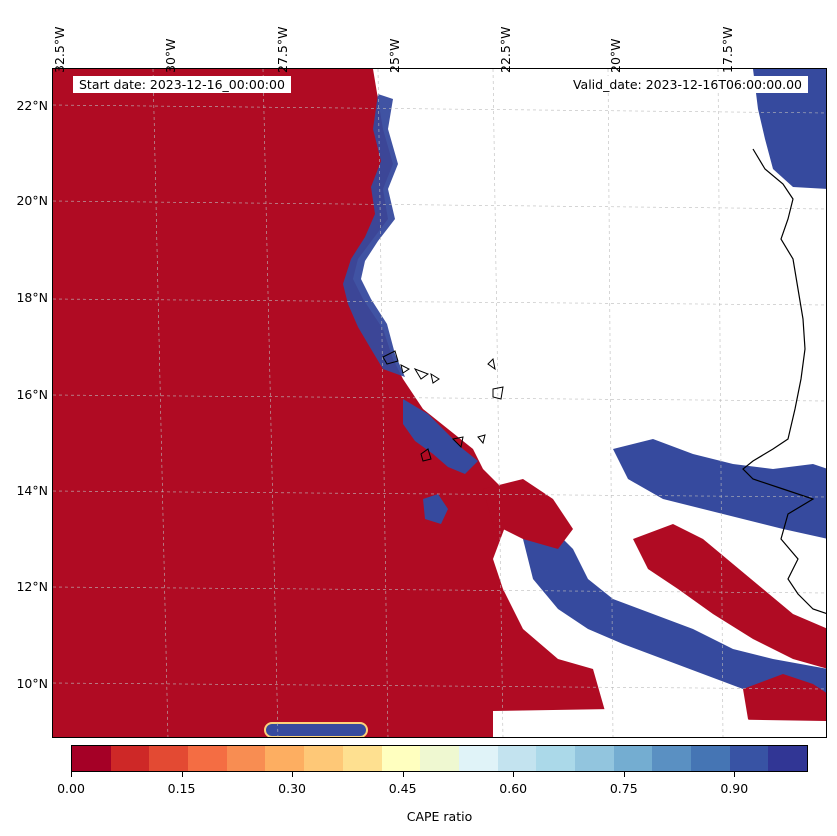 The width and height of the screenshot is (837, 836). What do you see at coordinates (784, 381) in the screenshot?
I see `africa-coastline` at bounding box center [784, 381].